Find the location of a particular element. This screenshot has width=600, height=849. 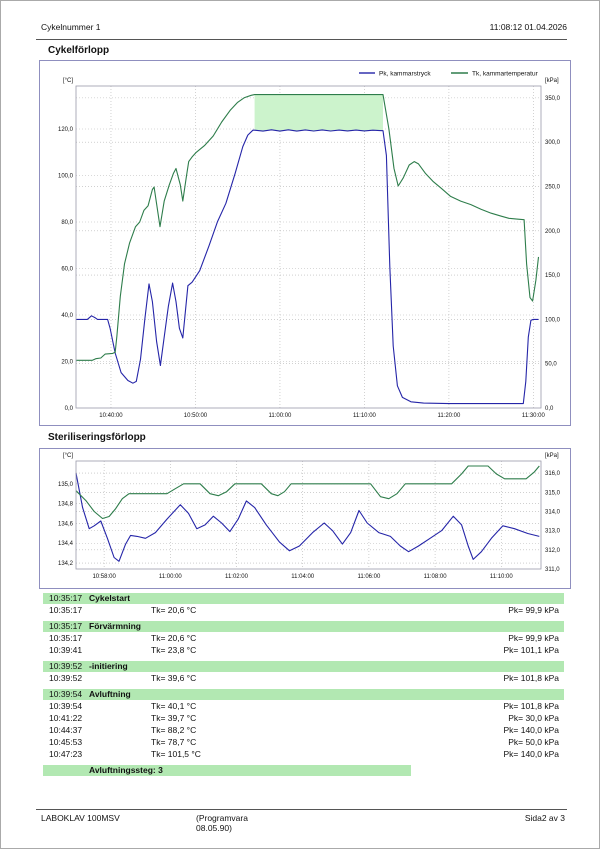

y-left-unit: [°C] is located at coordinates (68, 81).